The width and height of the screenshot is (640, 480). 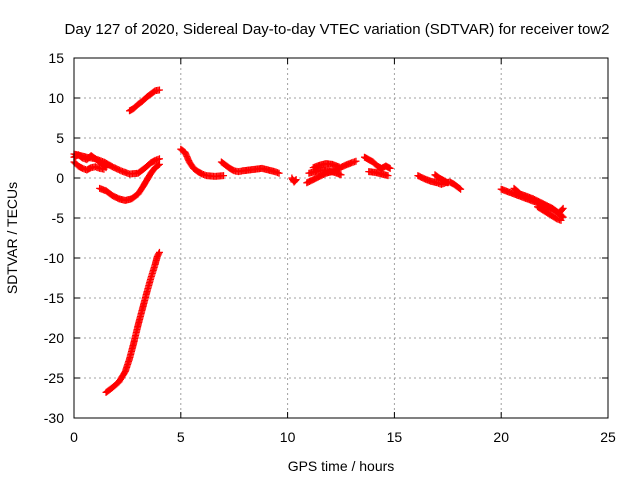 What do you see at coordinates (56, 58) in the screenshot?
I see `y-tick-label: 15` at bounding box center [56, 58].